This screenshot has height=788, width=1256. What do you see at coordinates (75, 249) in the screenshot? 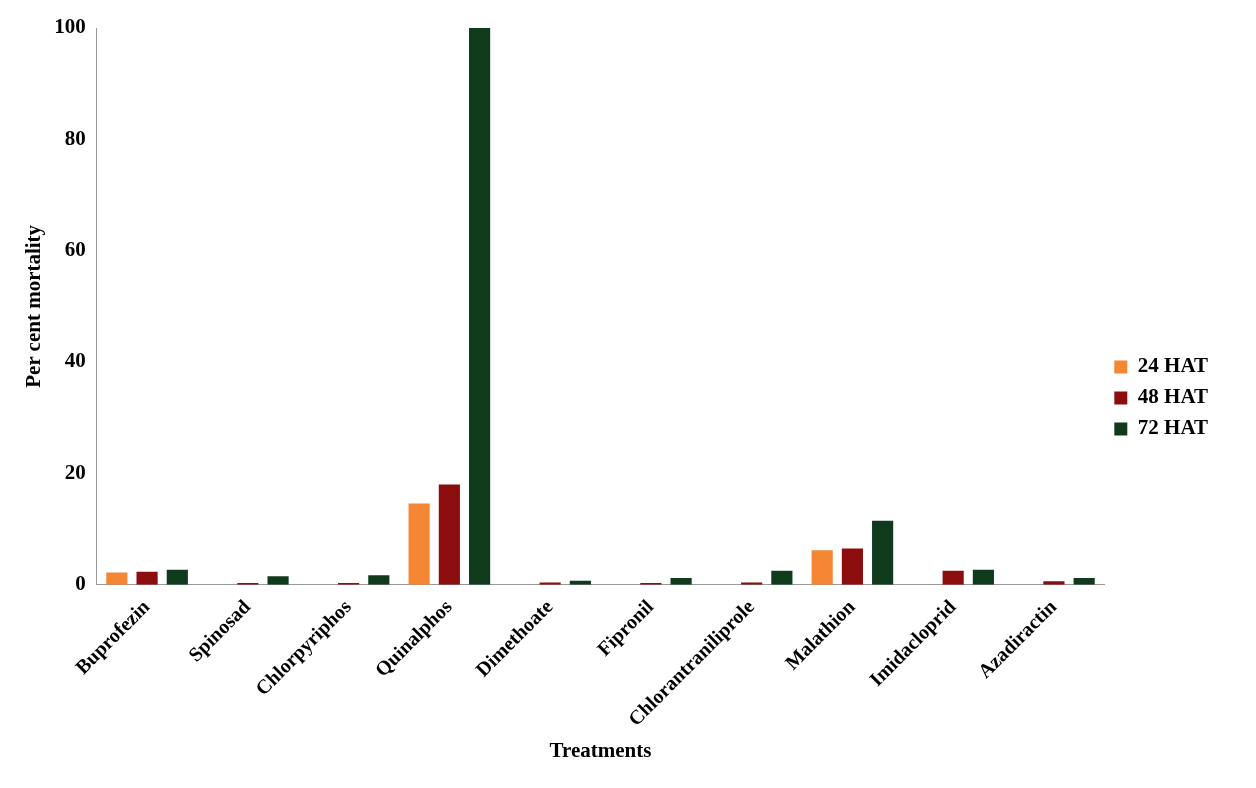
I see `y-tick-label: 60` at bounding box center [75, 249].